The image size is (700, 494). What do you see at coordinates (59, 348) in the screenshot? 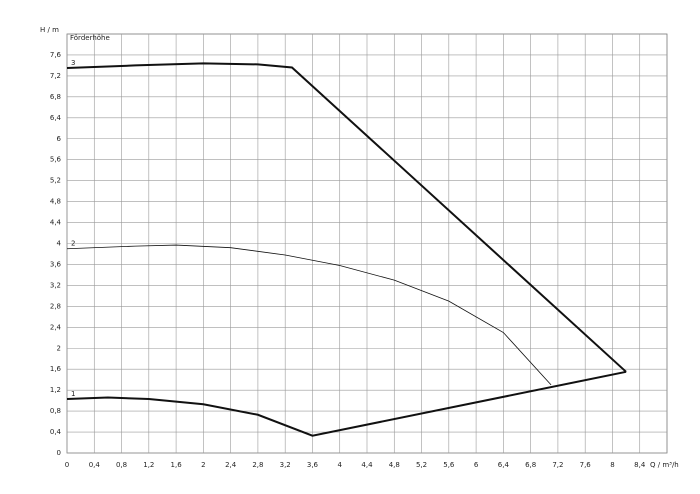
I see `y-tick-label: 2` at bounding box center [59, 348].